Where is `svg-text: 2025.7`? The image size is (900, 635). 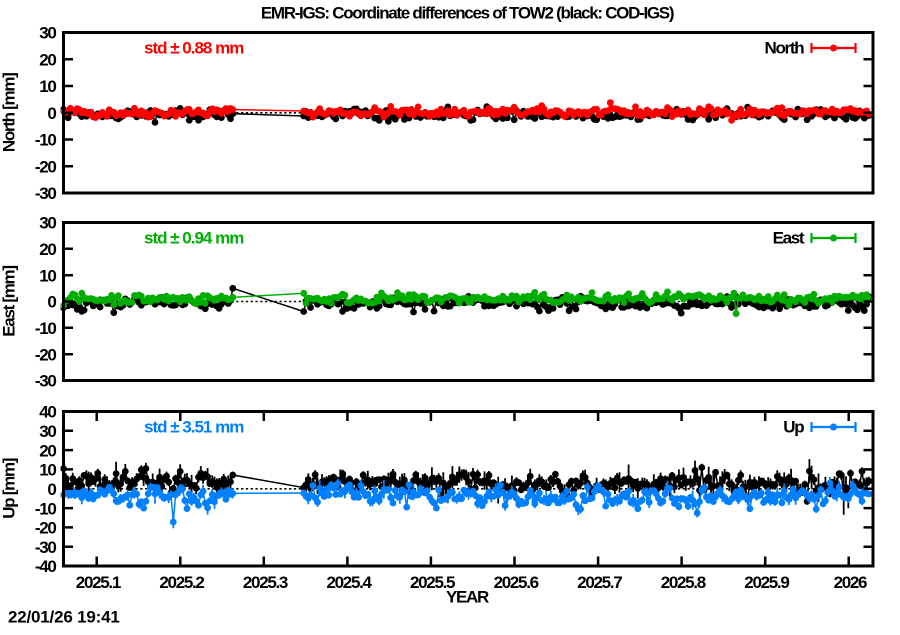
svg-text: 2025.7 is located at coordinates (599, 582).